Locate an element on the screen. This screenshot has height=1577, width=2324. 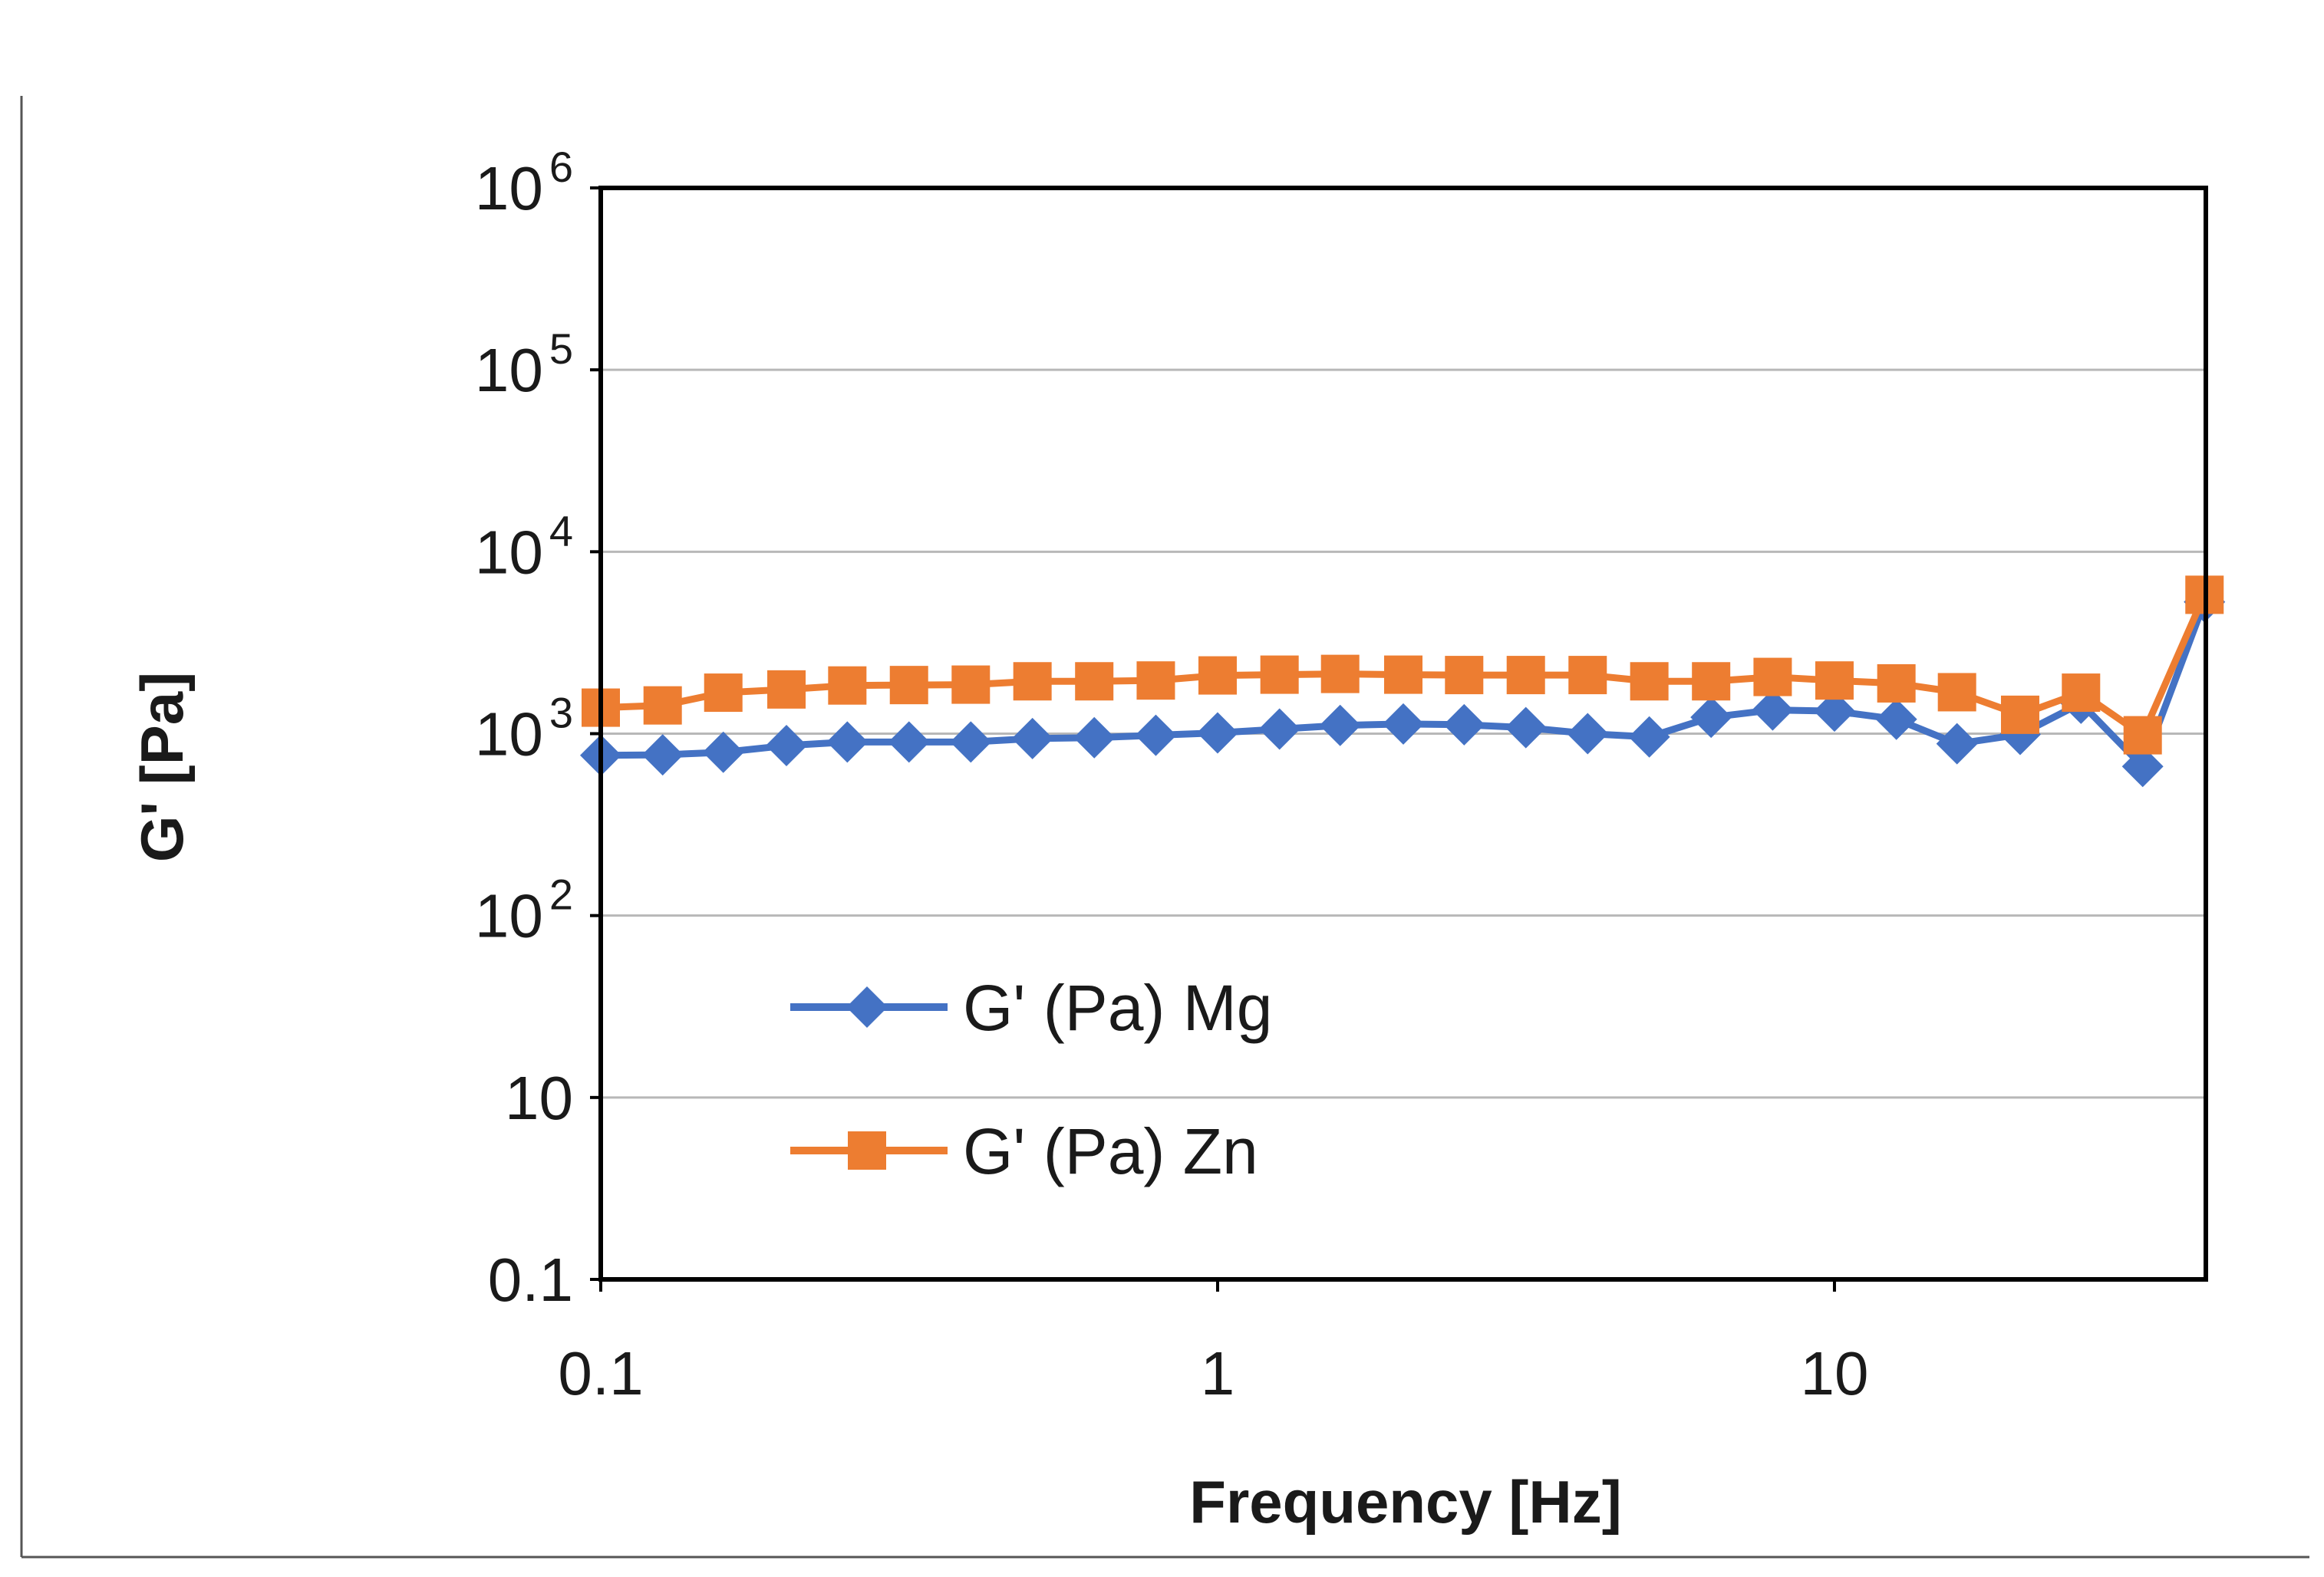
series-layer is located at coordinates (1403, 681).